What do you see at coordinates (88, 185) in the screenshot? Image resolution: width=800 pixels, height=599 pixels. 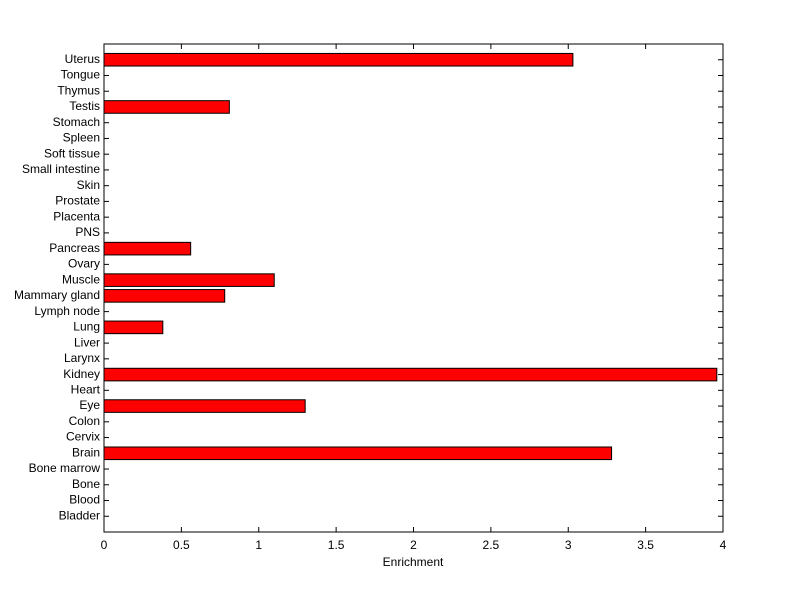 I see `y-tick-label: Skin` at bounding box center [88, 185].